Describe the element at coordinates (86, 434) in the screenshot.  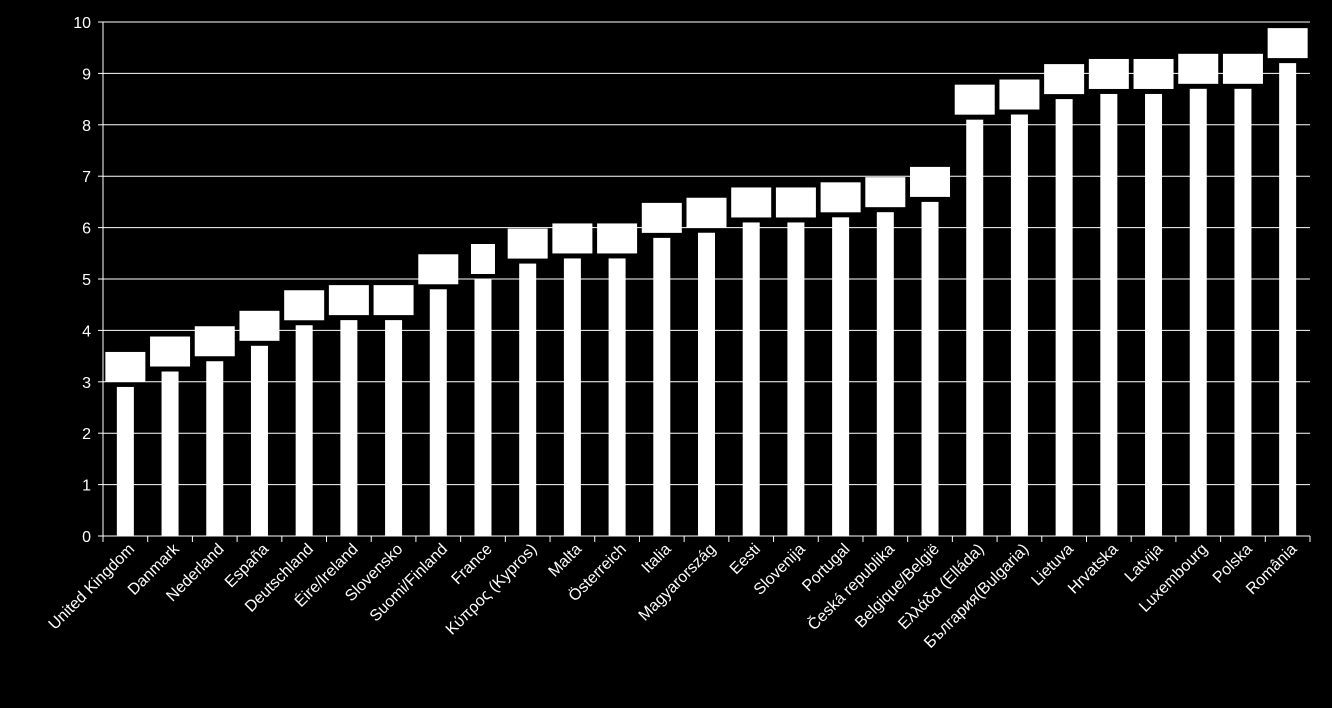
I see `y-tick-label: 2` at that location.